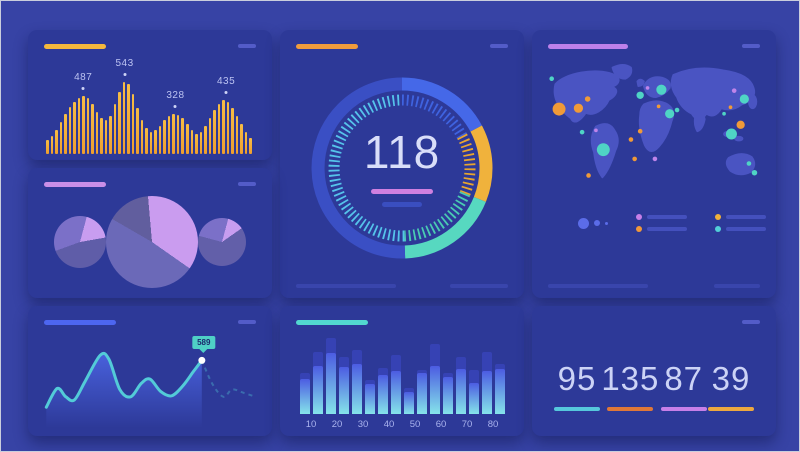 This screenshot has height=452, width=800. What do you see at coordinates (684, 378) in the screenshot?
I see `stat-value: 87` at bounding box center [684, 378].